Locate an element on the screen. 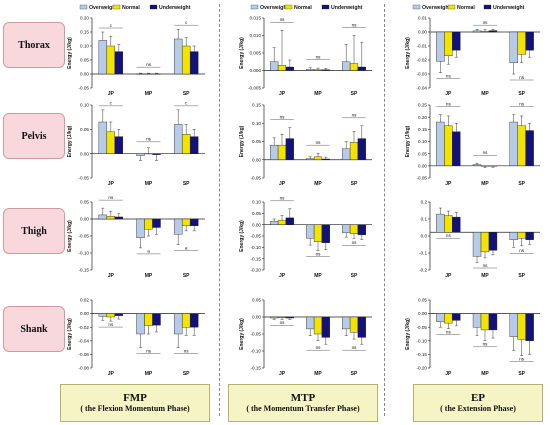 This screenshot has height=425, width=550. chart-ep-thigh: -0.2 -0.1 0.0 0.1 0.2 JP ns MP ns SP ns is located at coordinates (479, 239).